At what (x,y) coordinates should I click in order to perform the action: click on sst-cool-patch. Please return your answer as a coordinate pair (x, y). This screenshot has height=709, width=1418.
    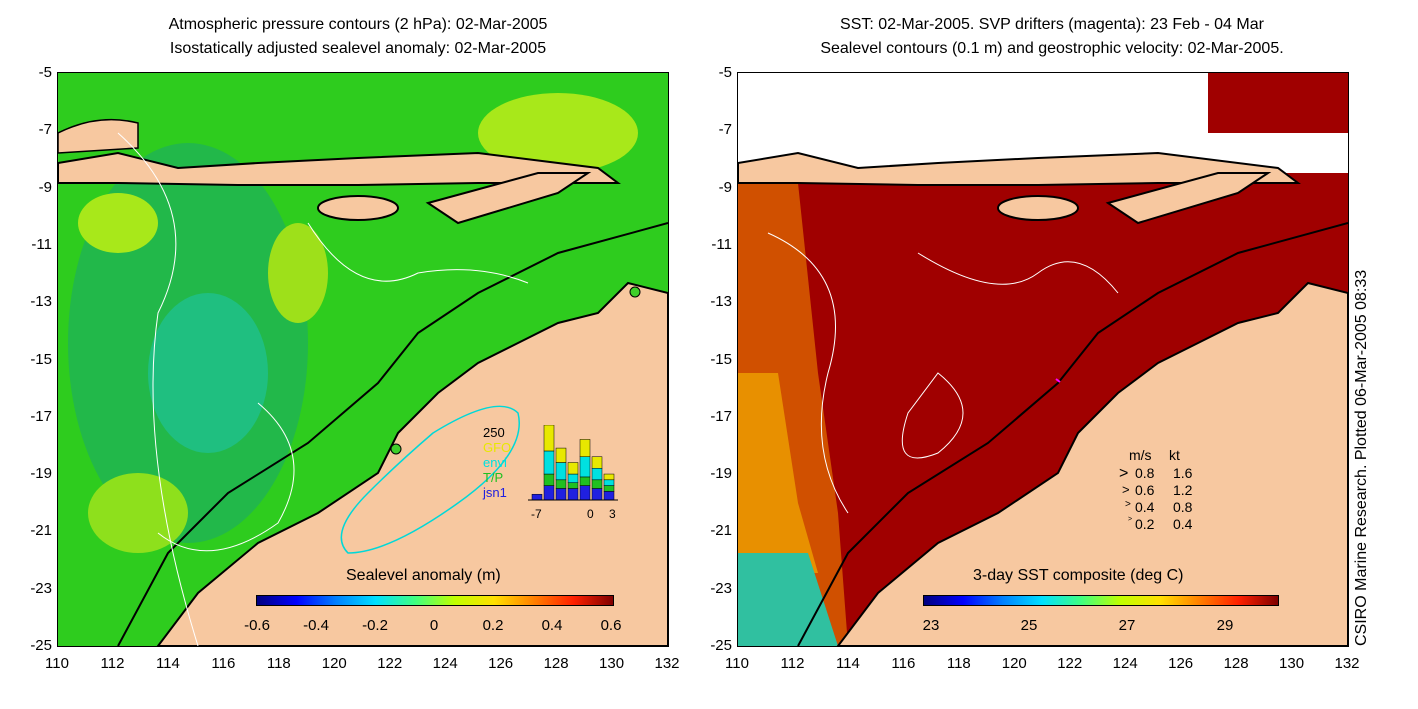
    Looking at the image, I should click on (788, 599).